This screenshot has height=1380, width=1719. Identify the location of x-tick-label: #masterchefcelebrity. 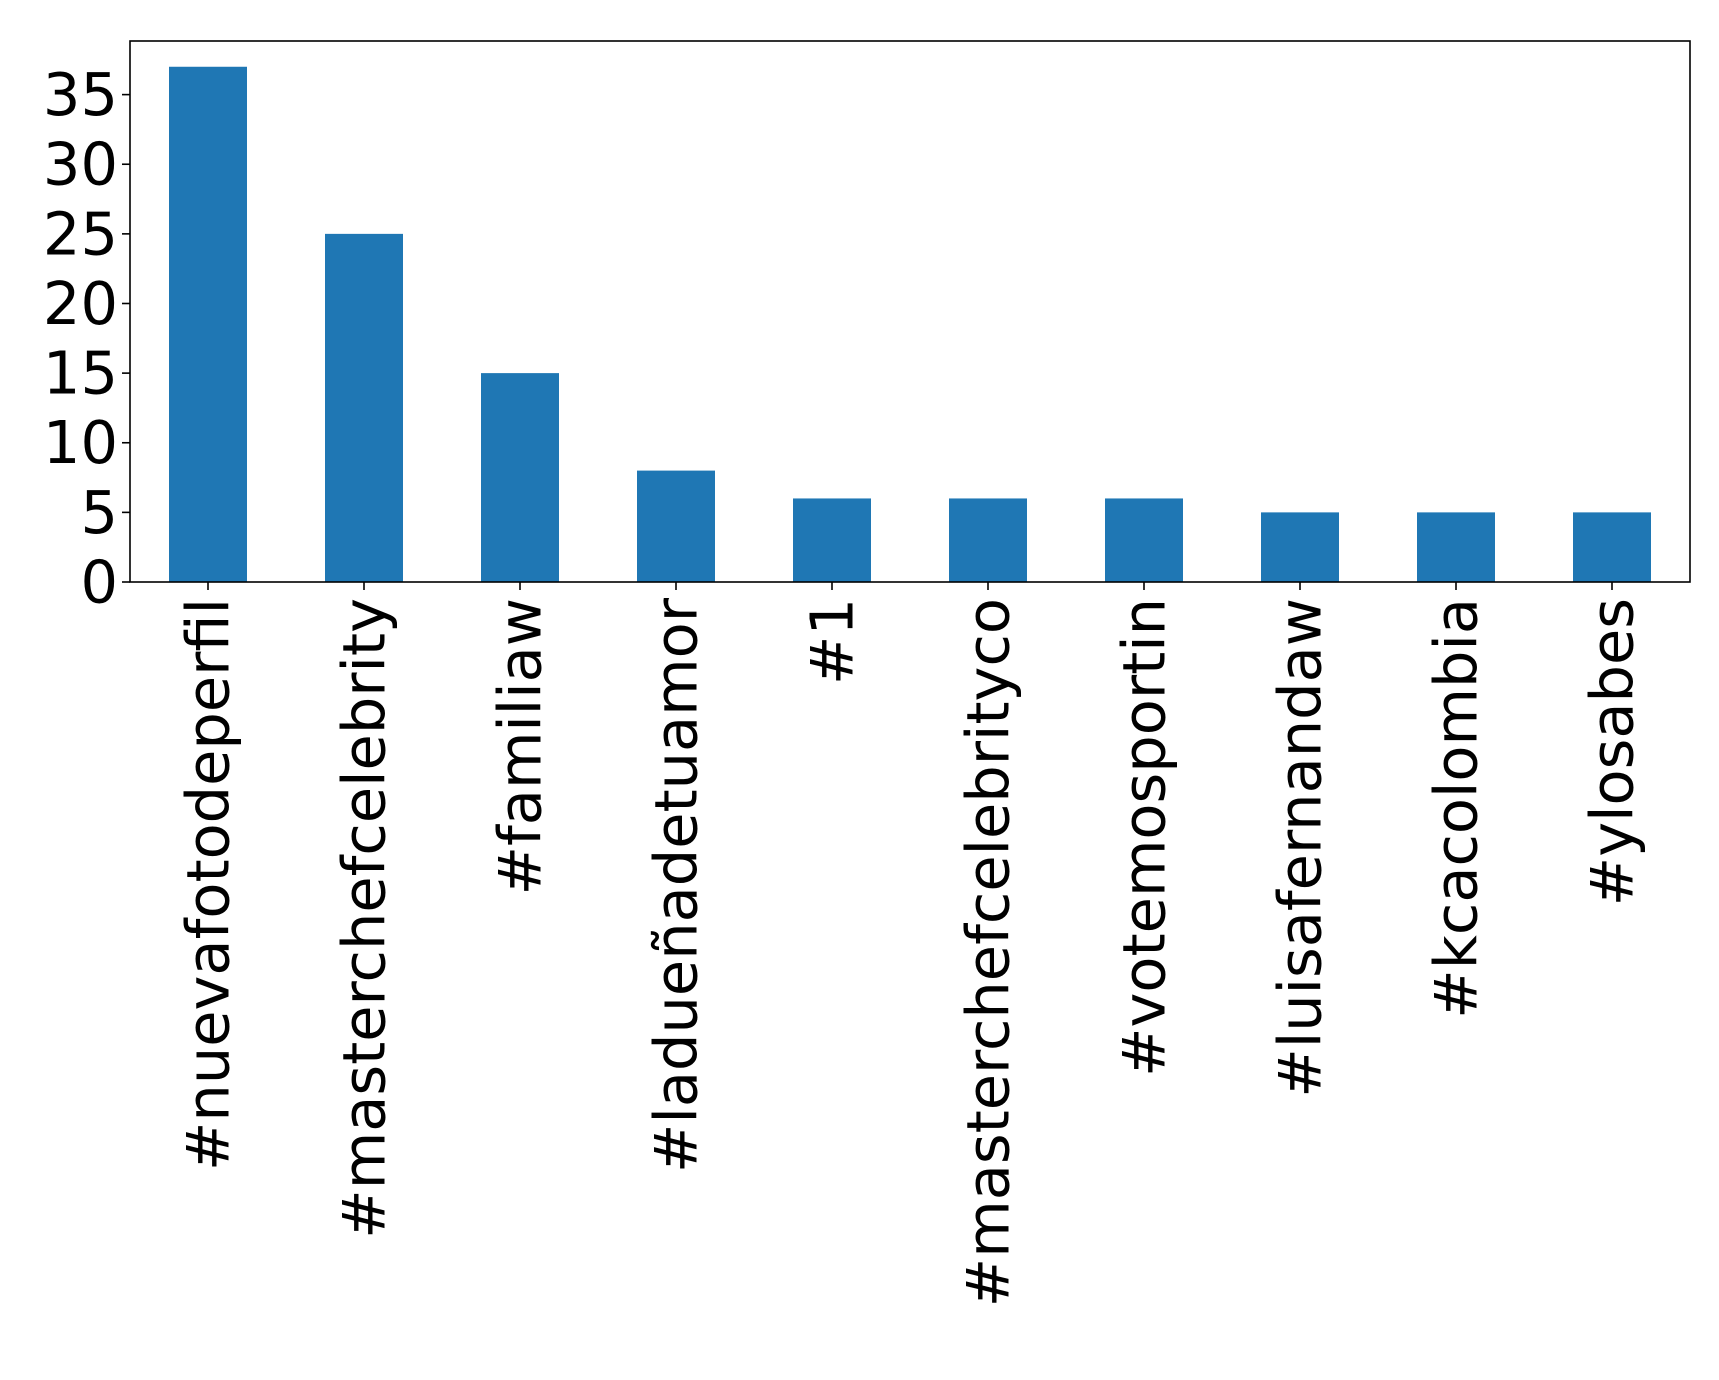
(364, 918).